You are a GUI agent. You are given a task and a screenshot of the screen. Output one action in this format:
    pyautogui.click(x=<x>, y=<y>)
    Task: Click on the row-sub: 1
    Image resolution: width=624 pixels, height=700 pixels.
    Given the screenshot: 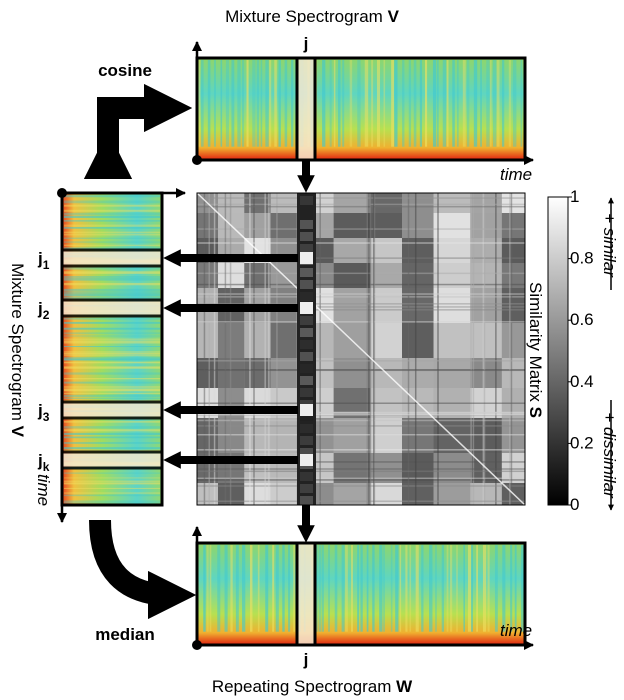 What is the action you would take?
    pyautogui.click(x=46, y=265)
    